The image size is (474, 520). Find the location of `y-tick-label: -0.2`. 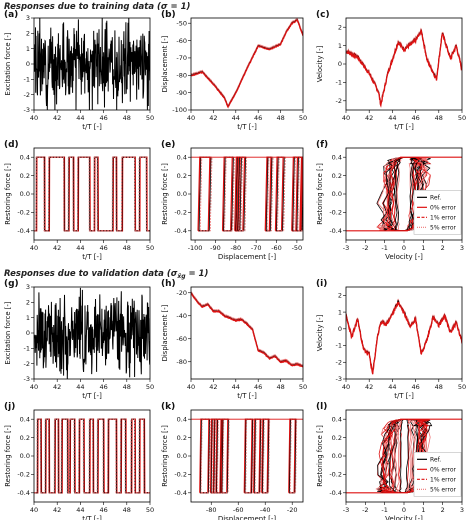

y-tick-label: -0.2 is located at coordinates (23, 475).